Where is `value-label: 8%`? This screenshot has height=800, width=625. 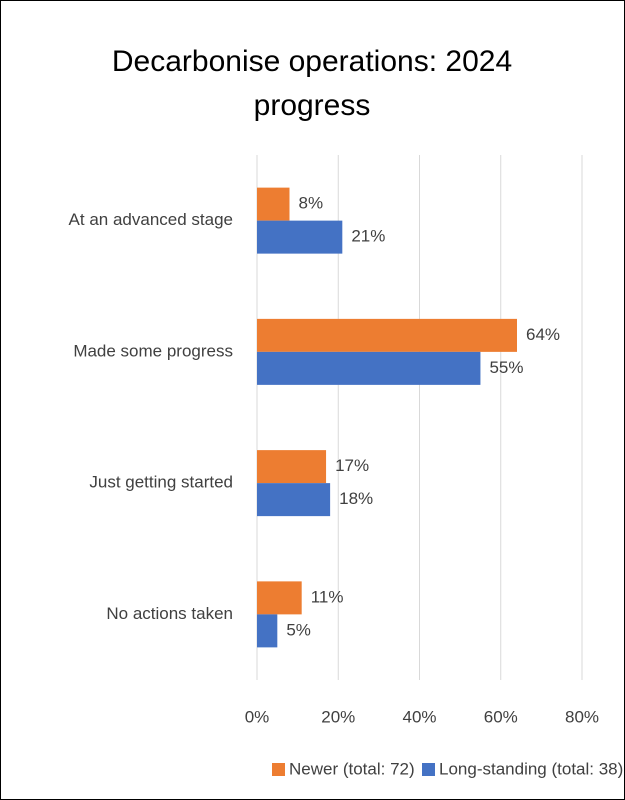 value-label: 8% is located at coordinates (311, 203).